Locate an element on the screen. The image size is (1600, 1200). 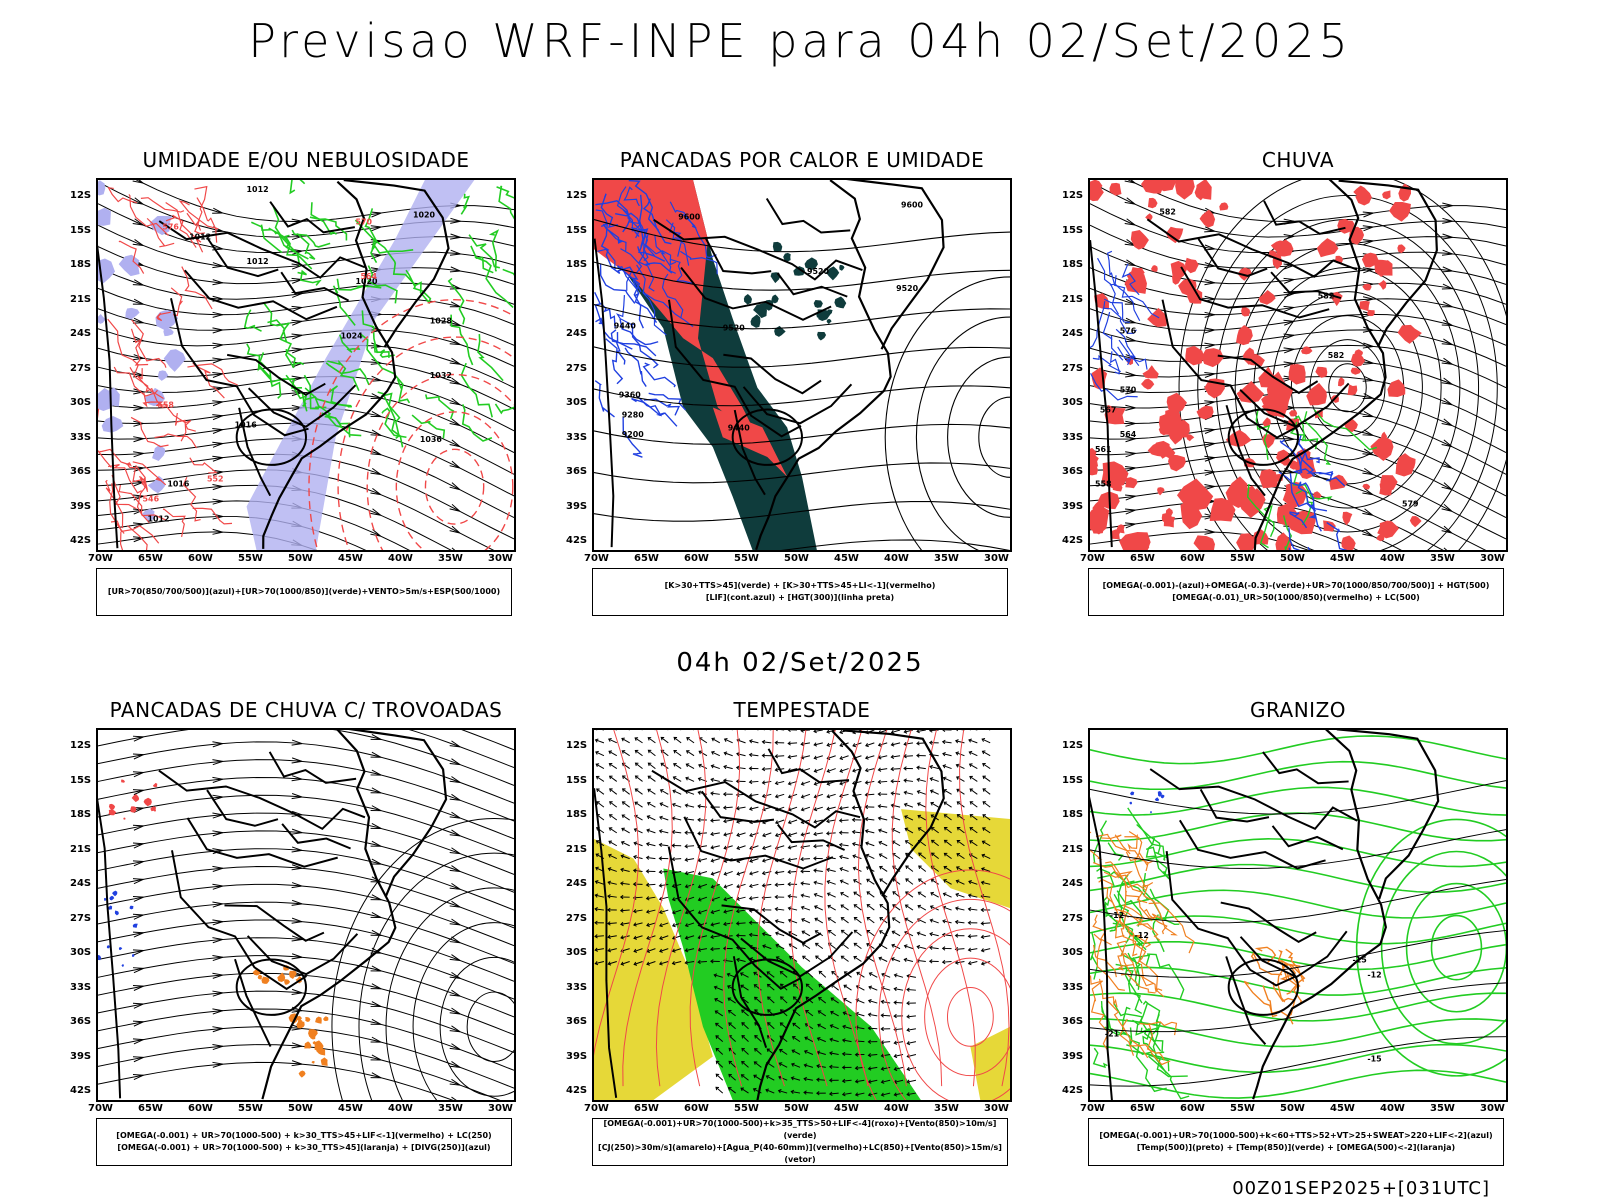
lon-tick-label: 30W is located at coordinates (500, 558).